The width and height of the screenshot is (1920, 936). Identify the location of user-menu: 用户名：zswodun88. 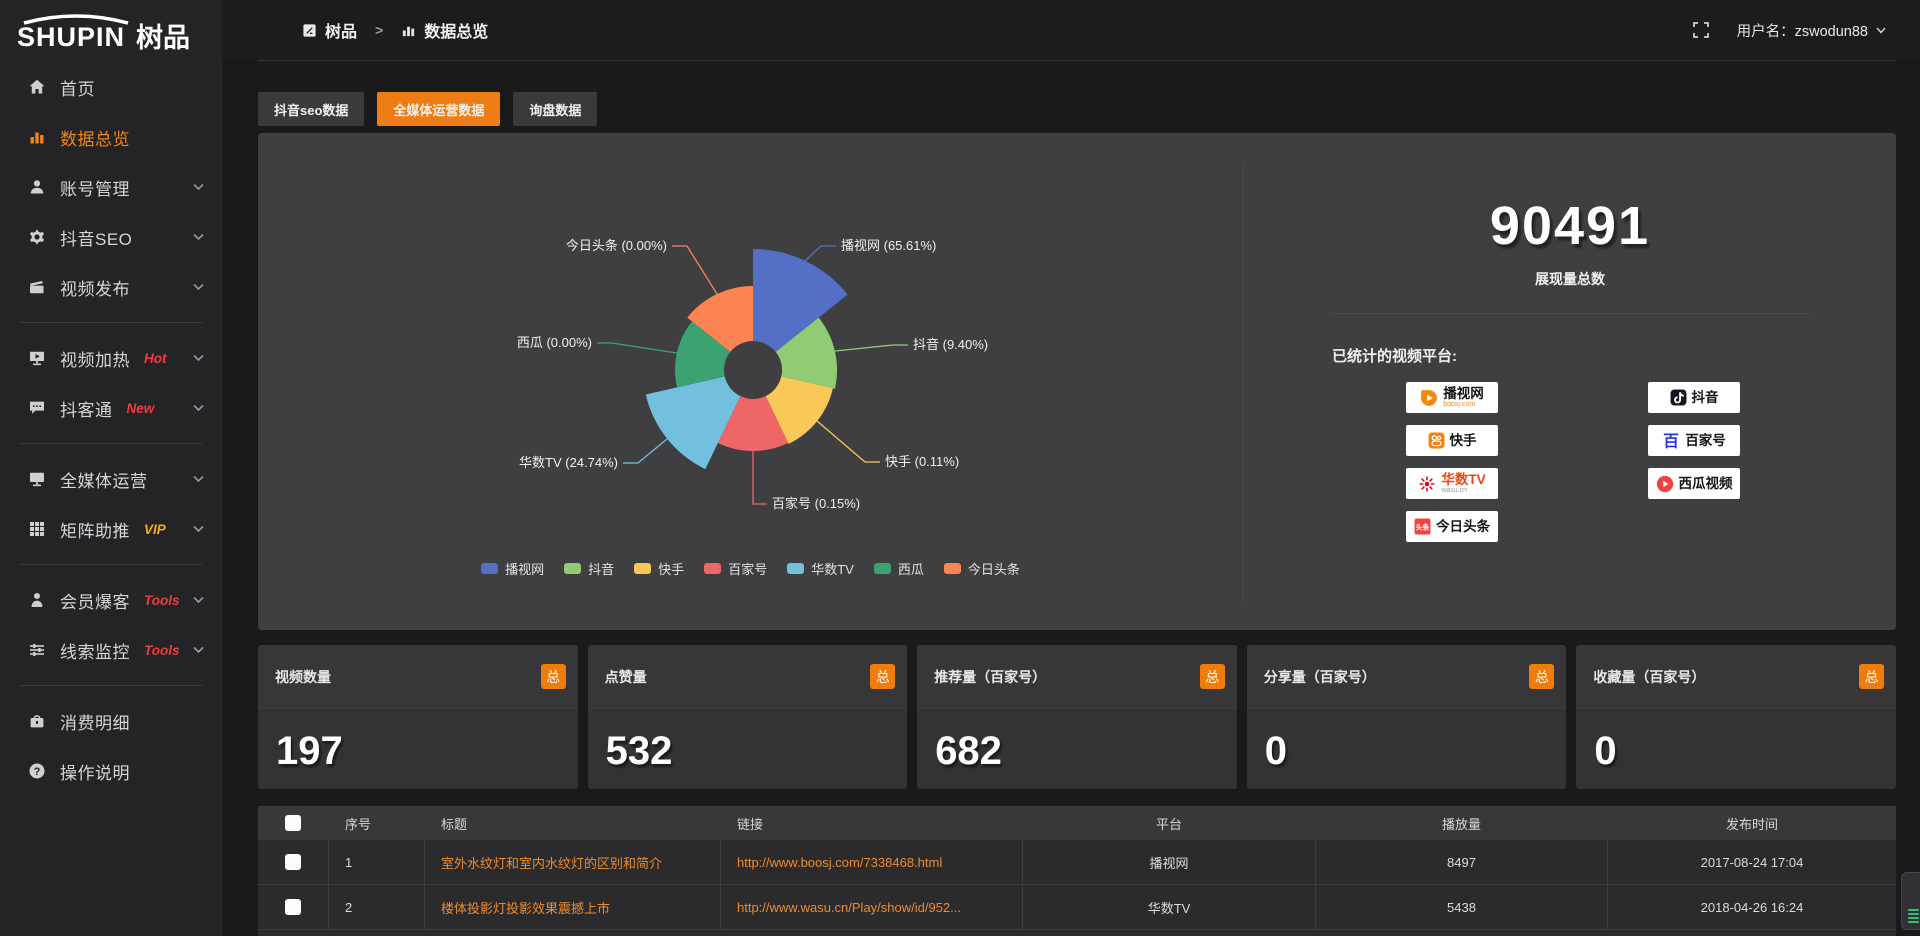
(1811, 30).